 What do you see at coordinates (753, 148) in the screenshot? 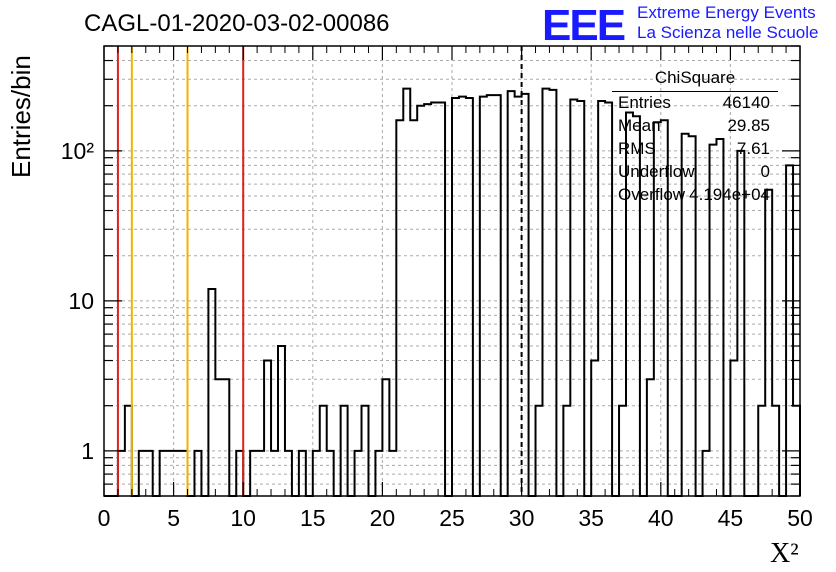
I see `stat-value: 7.61` at bounding box center [753, 148].